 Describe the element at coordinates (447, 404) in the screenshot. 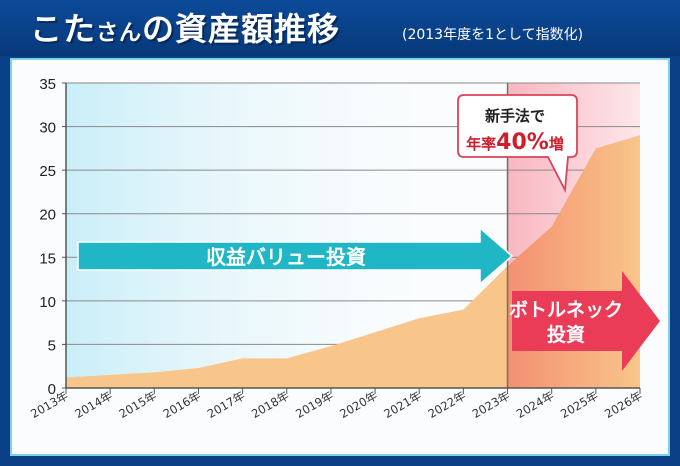

I see `x-tick-label: 2022年` at that location.